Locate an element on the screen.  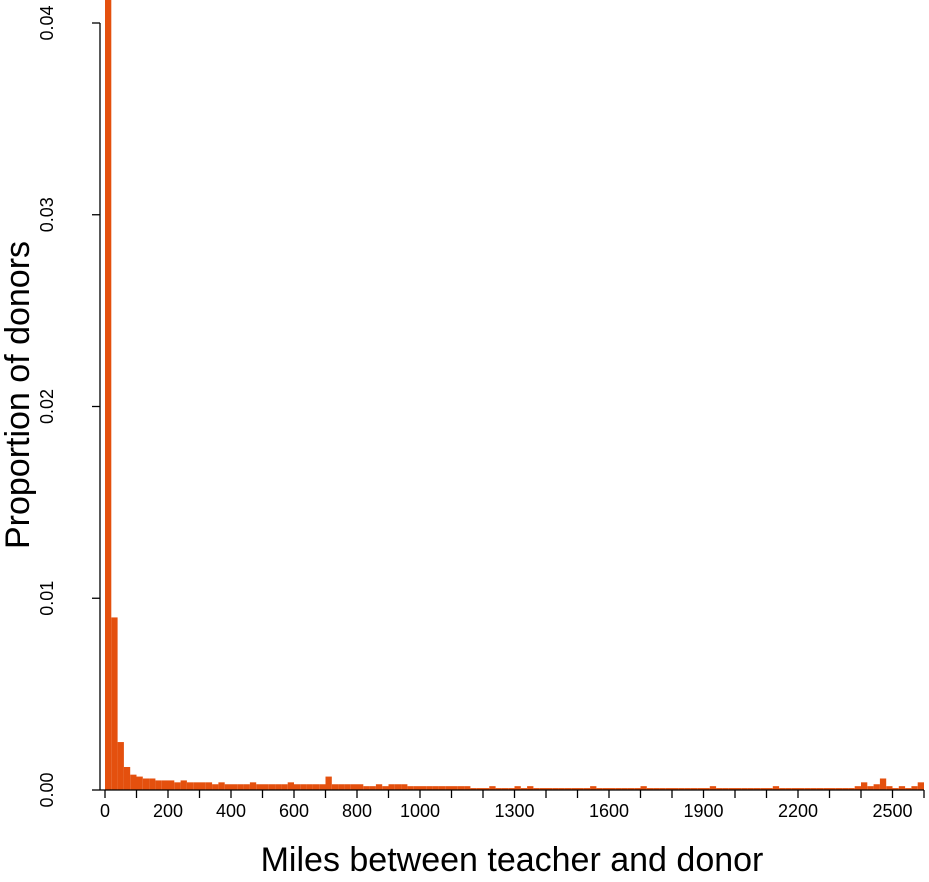
x-tick-label: 800 is located at coordinates (357, 811).